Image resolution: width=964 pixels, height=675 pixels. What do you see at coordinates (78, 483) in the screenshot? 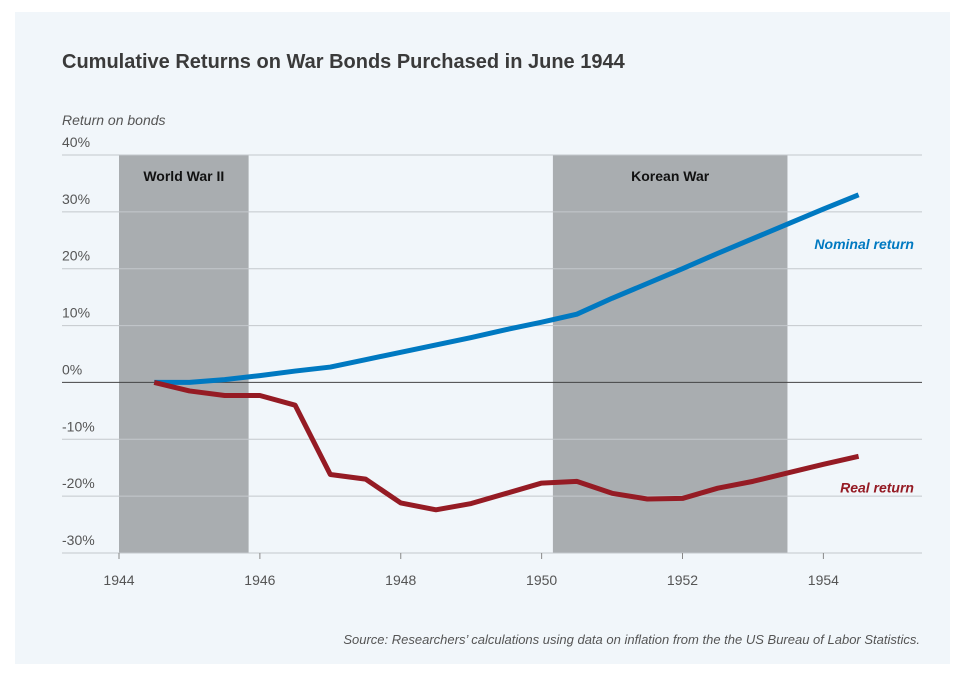
I see `y-tick-label: -20%` at bounding box center [78, 483].